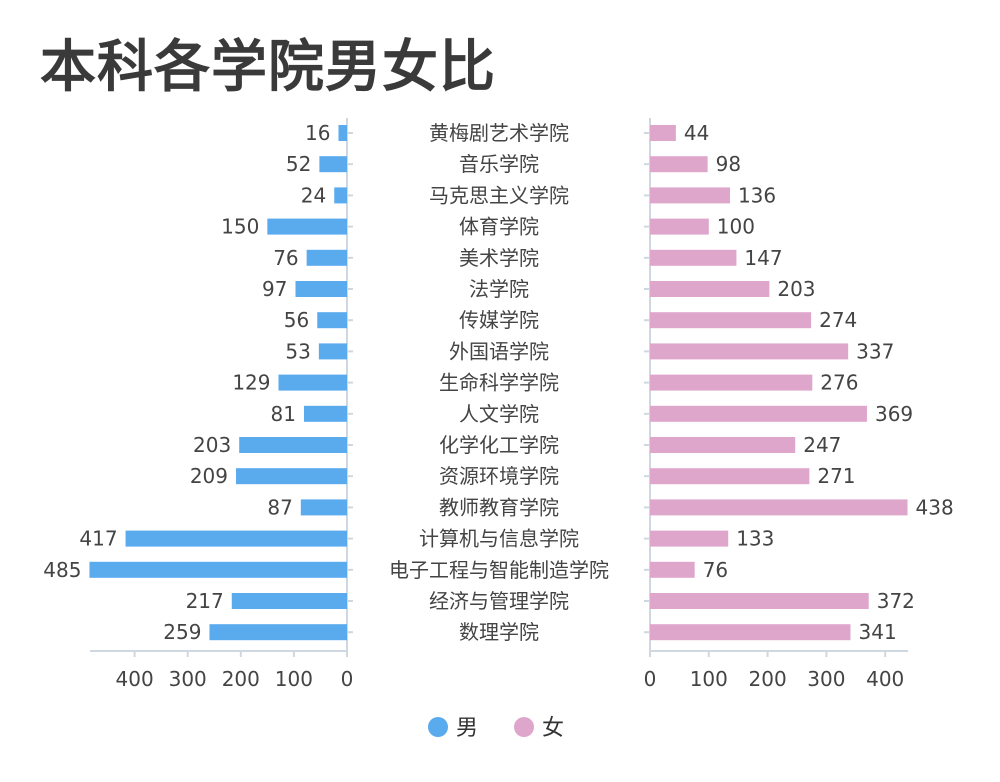  I want to click on category-label: 教师教育学院, so click(499, 507).